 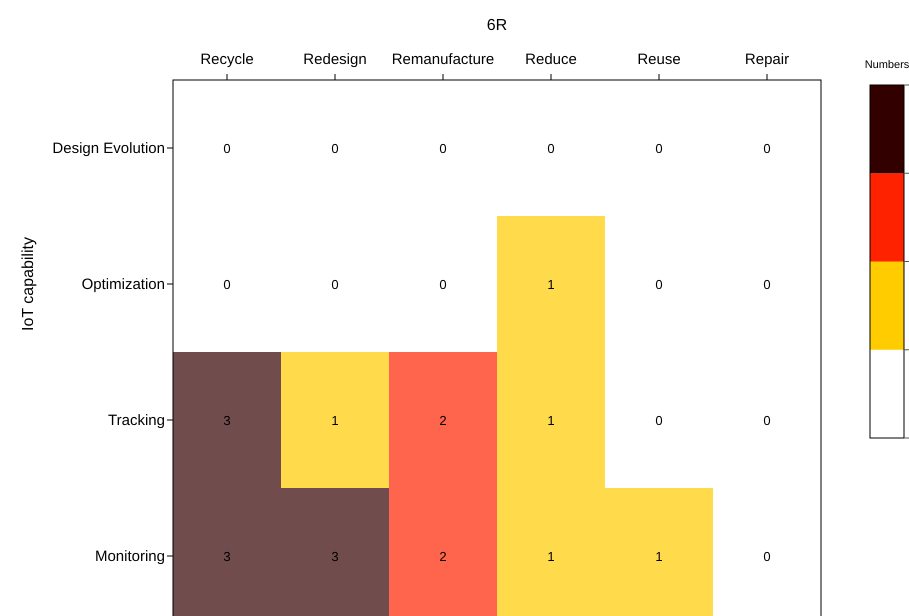 I want to click on x-axis-title: 6R, so click(x=497, y=25).